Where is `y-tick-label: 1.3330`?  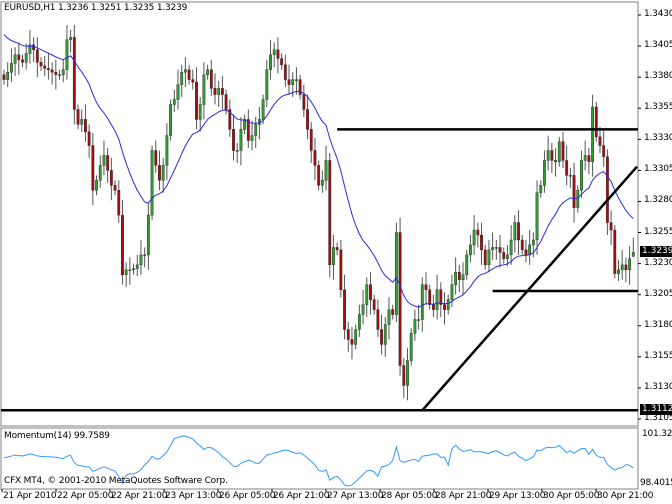
y-tick-label: 1.3330 is located at coordinates (658, 138).